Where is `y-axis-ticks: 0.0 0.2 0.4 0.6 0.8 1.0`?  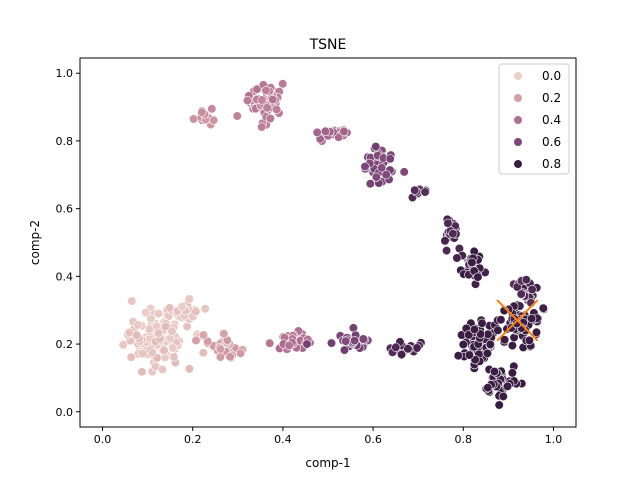 y-axis-ticks: 0.0 0.2 0.4 0.6 0.8 1.0 is located at coordinates (68, 243).